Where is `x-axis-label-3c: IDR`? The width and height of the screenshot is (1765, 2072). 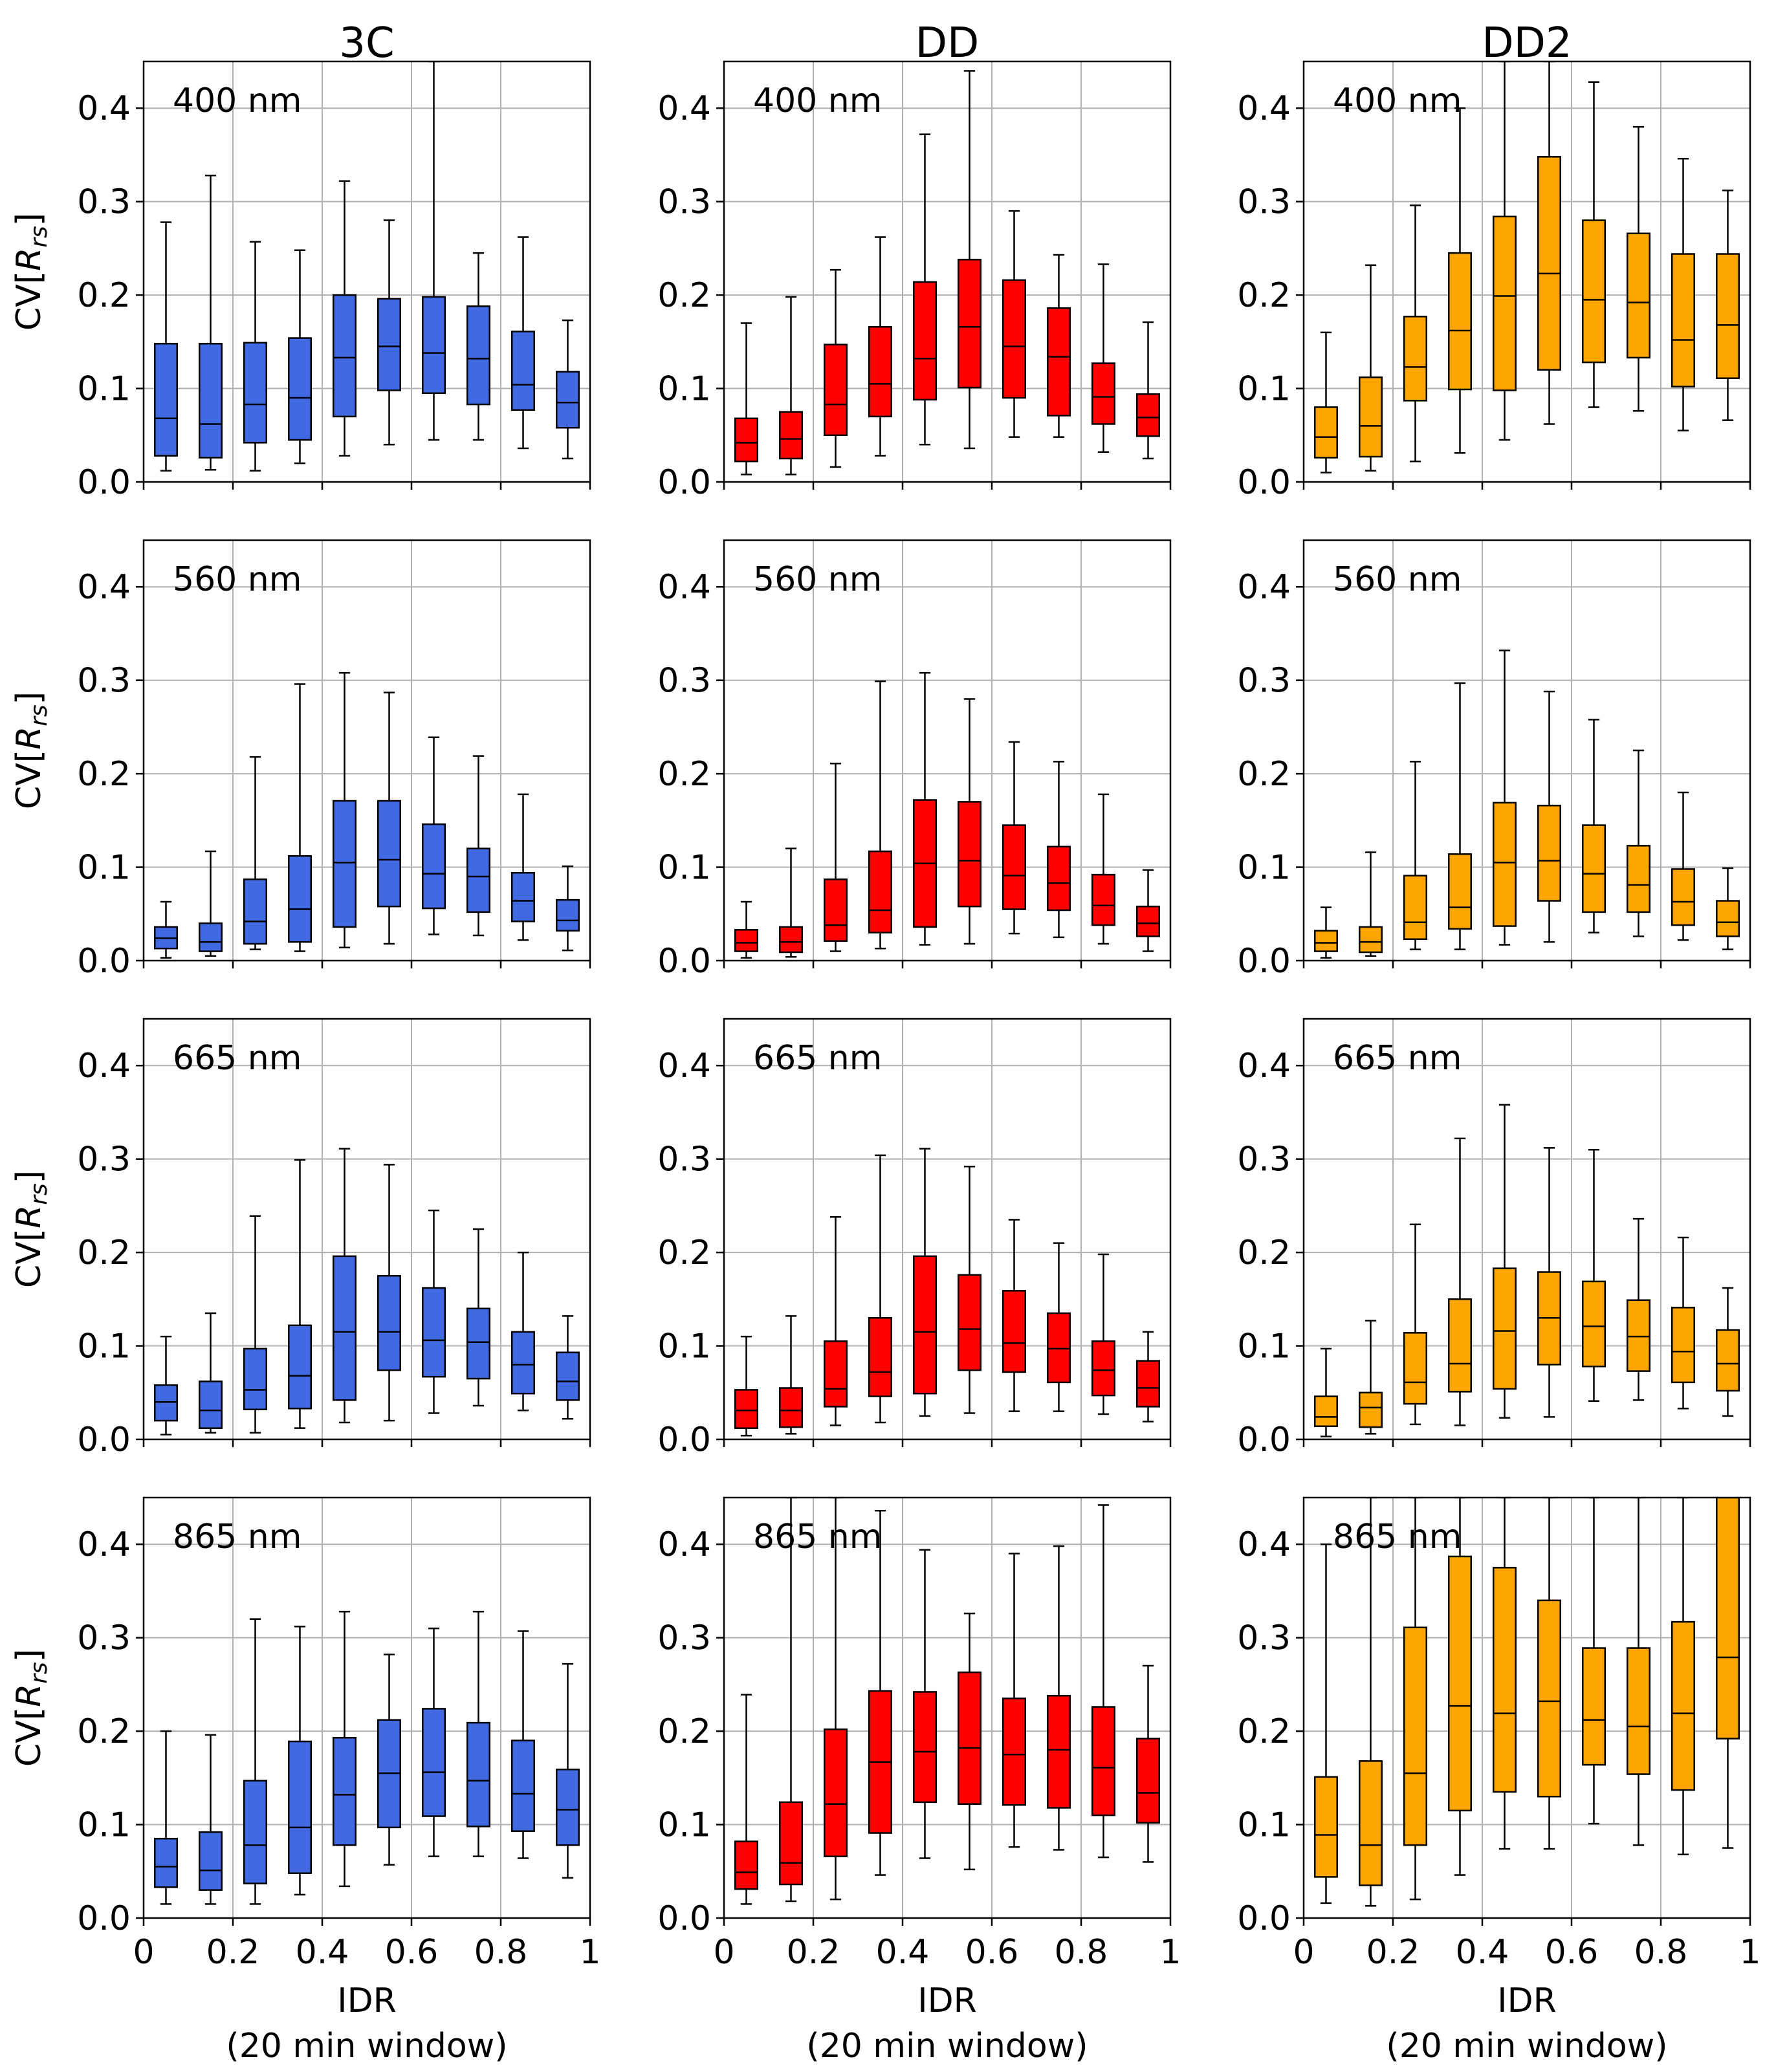
x-axis-label-3c: IDR is located at coordinates (367, 2000).